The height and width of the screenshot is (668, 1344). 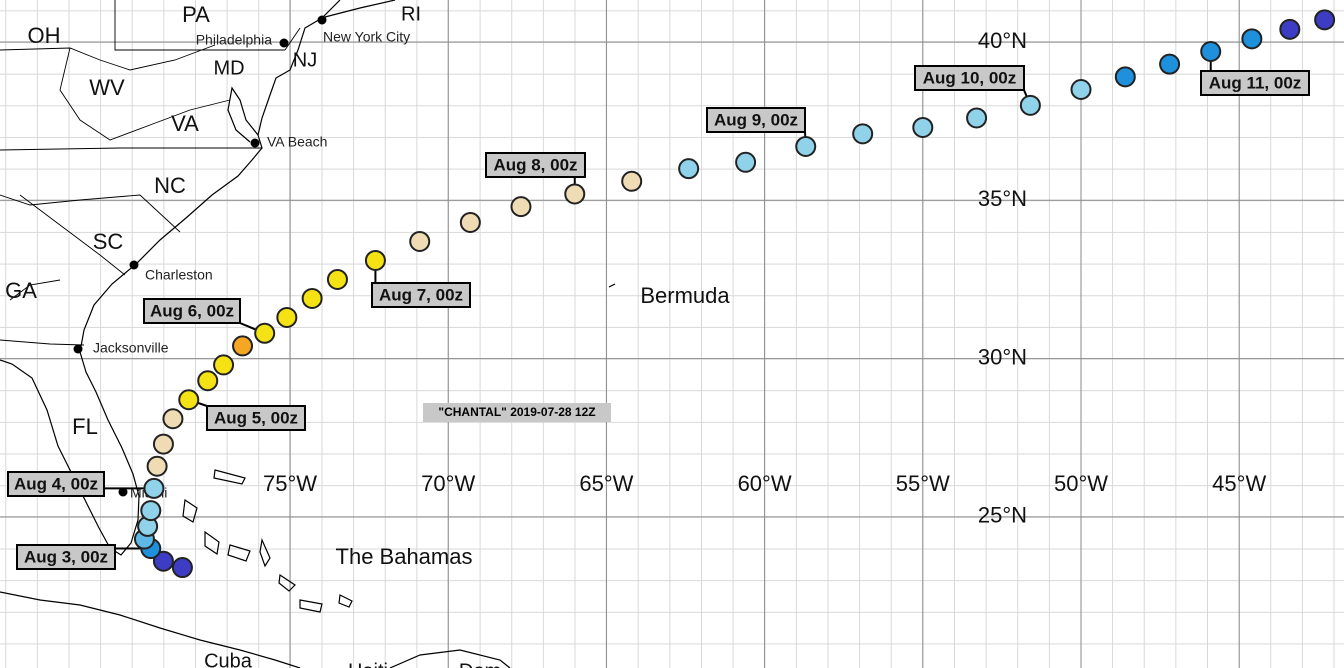 I want to click on lat-label: 40°N, so click(x=1002, y=40).